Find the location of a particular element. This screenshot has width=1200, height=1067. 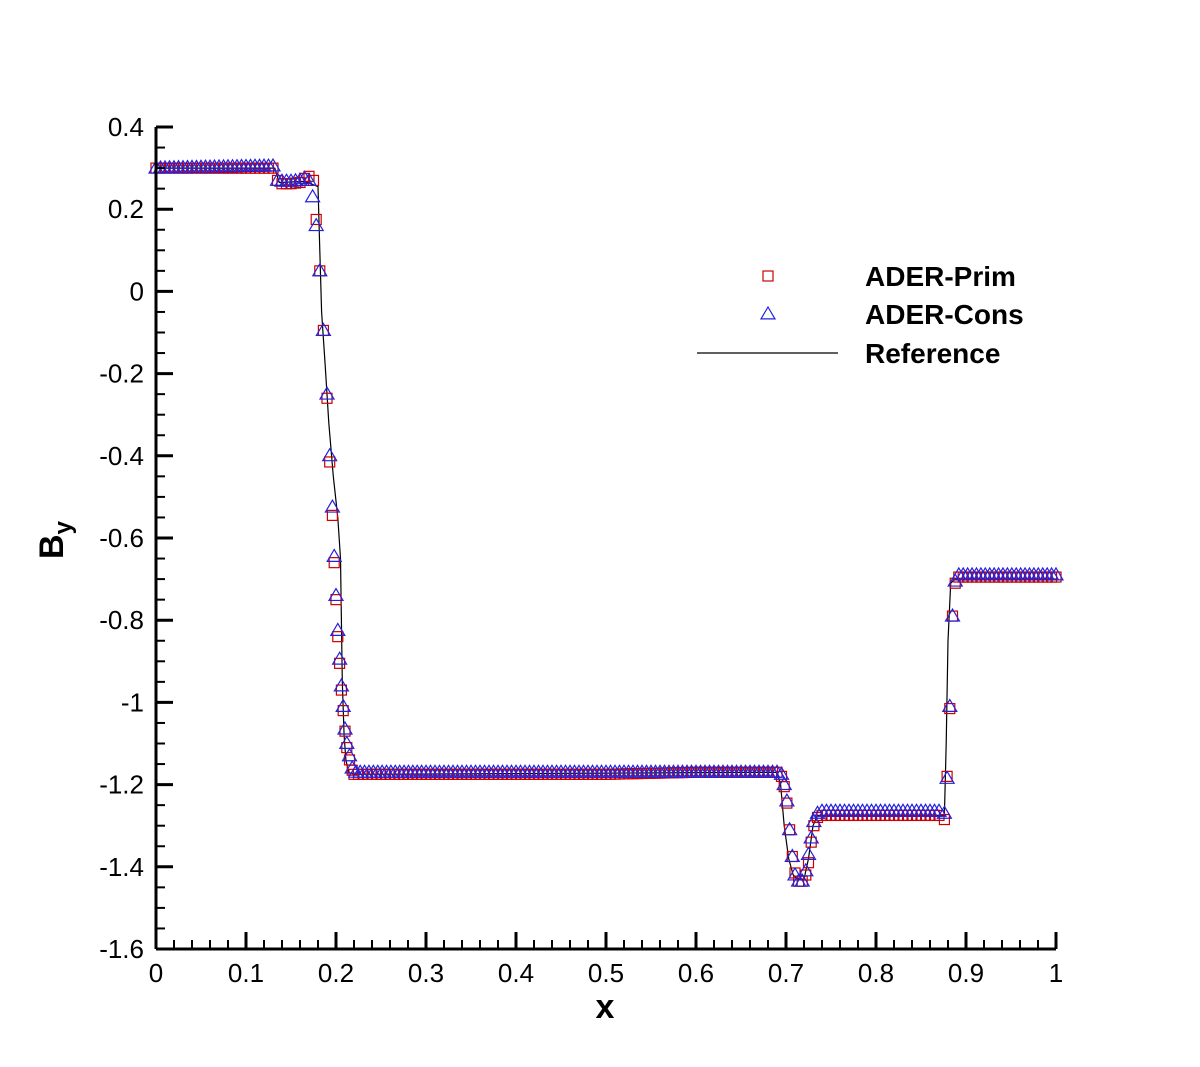

y-axis: 0.4 0.2 0 -0.2 -0.4 -0.6 -0.8 -1 -1.2 -1.4 -1.6 is located at coordinates (136, 538).